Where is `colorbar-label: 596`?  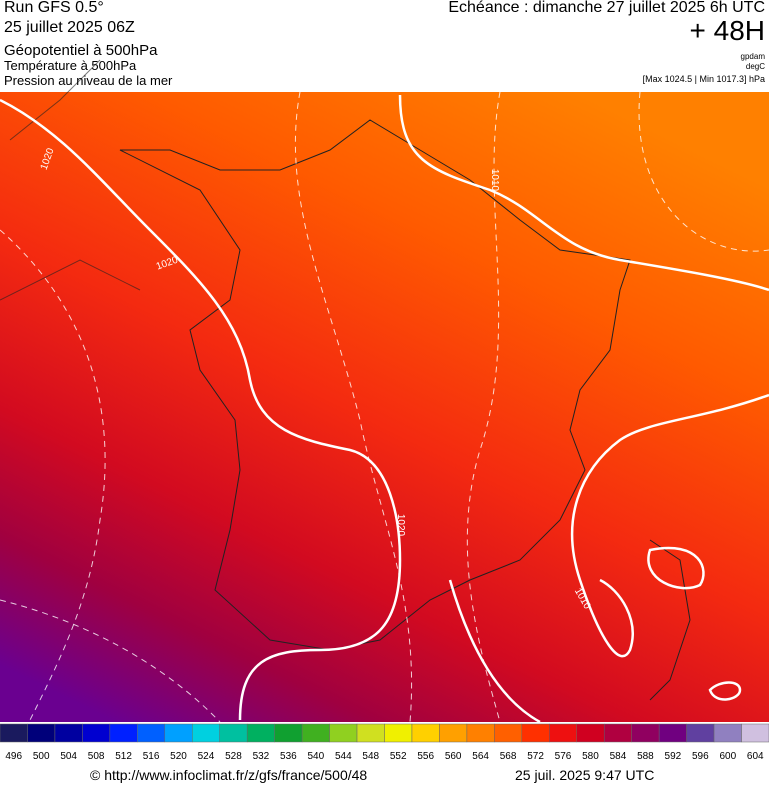 colorbar-label: 596 is located at coordinates (700, 756).